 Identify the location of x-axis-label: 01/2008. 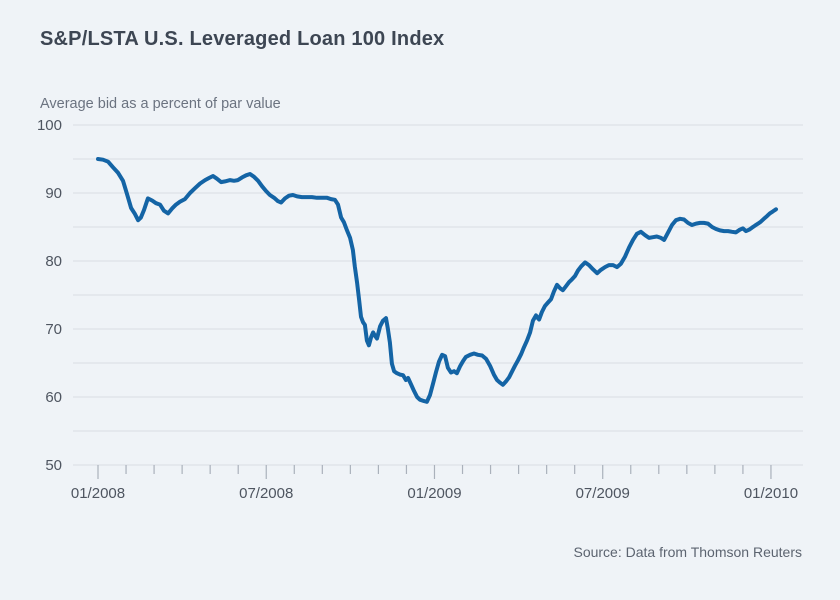
(98, 493).